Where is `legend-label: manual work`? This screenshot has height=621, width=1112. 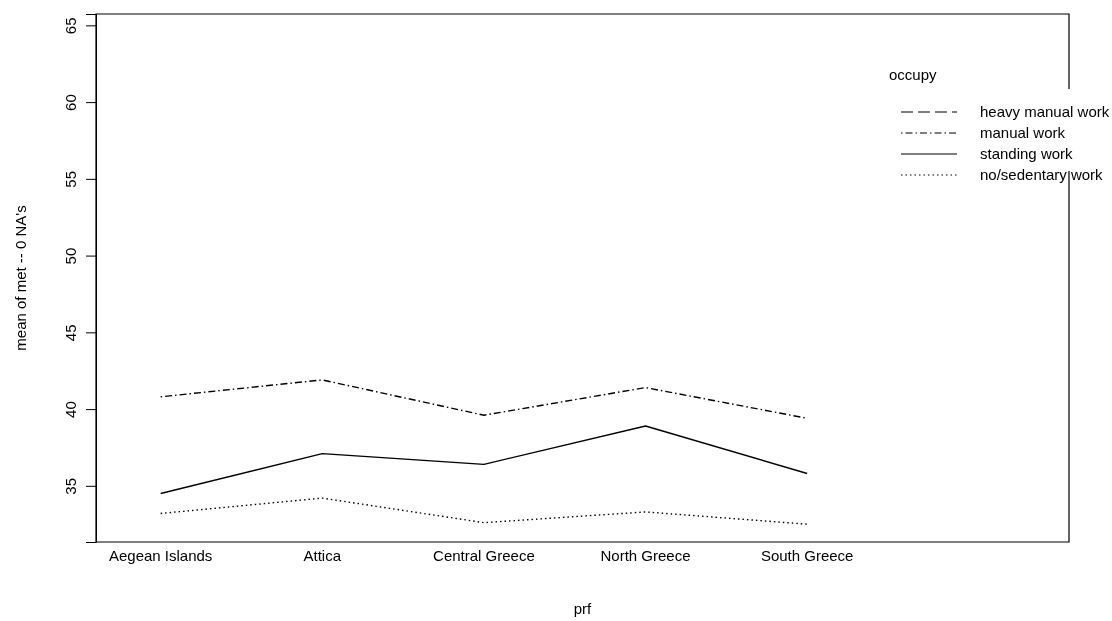
legend-label: manual work is located at coordinates (1023, 132).